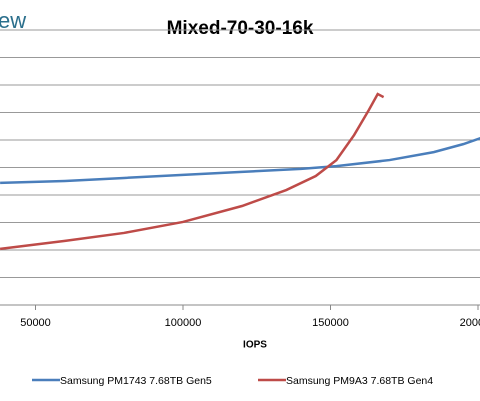 This screenshot has width=480, height=401. I want to click on line-series, so click(240, 161).